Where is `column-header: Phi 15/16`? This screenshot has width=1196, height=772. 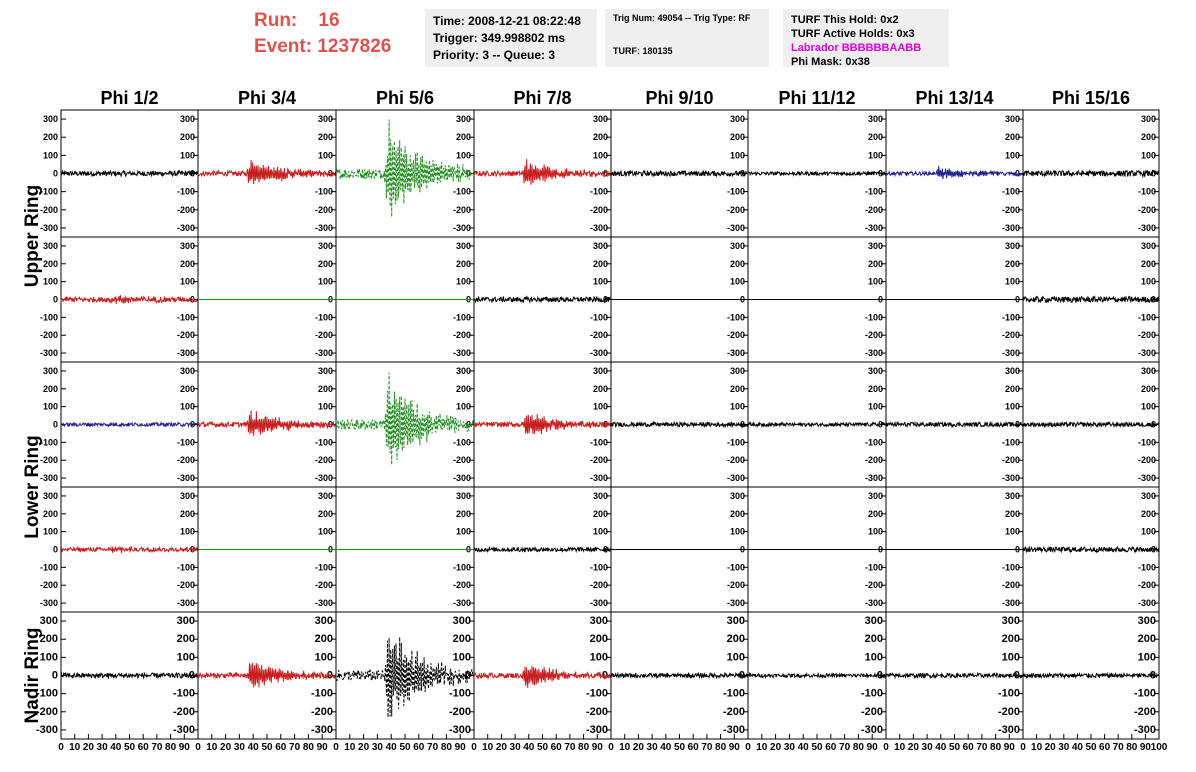 column-header: Phi 15/16 is located at coordinates (1091, 98).